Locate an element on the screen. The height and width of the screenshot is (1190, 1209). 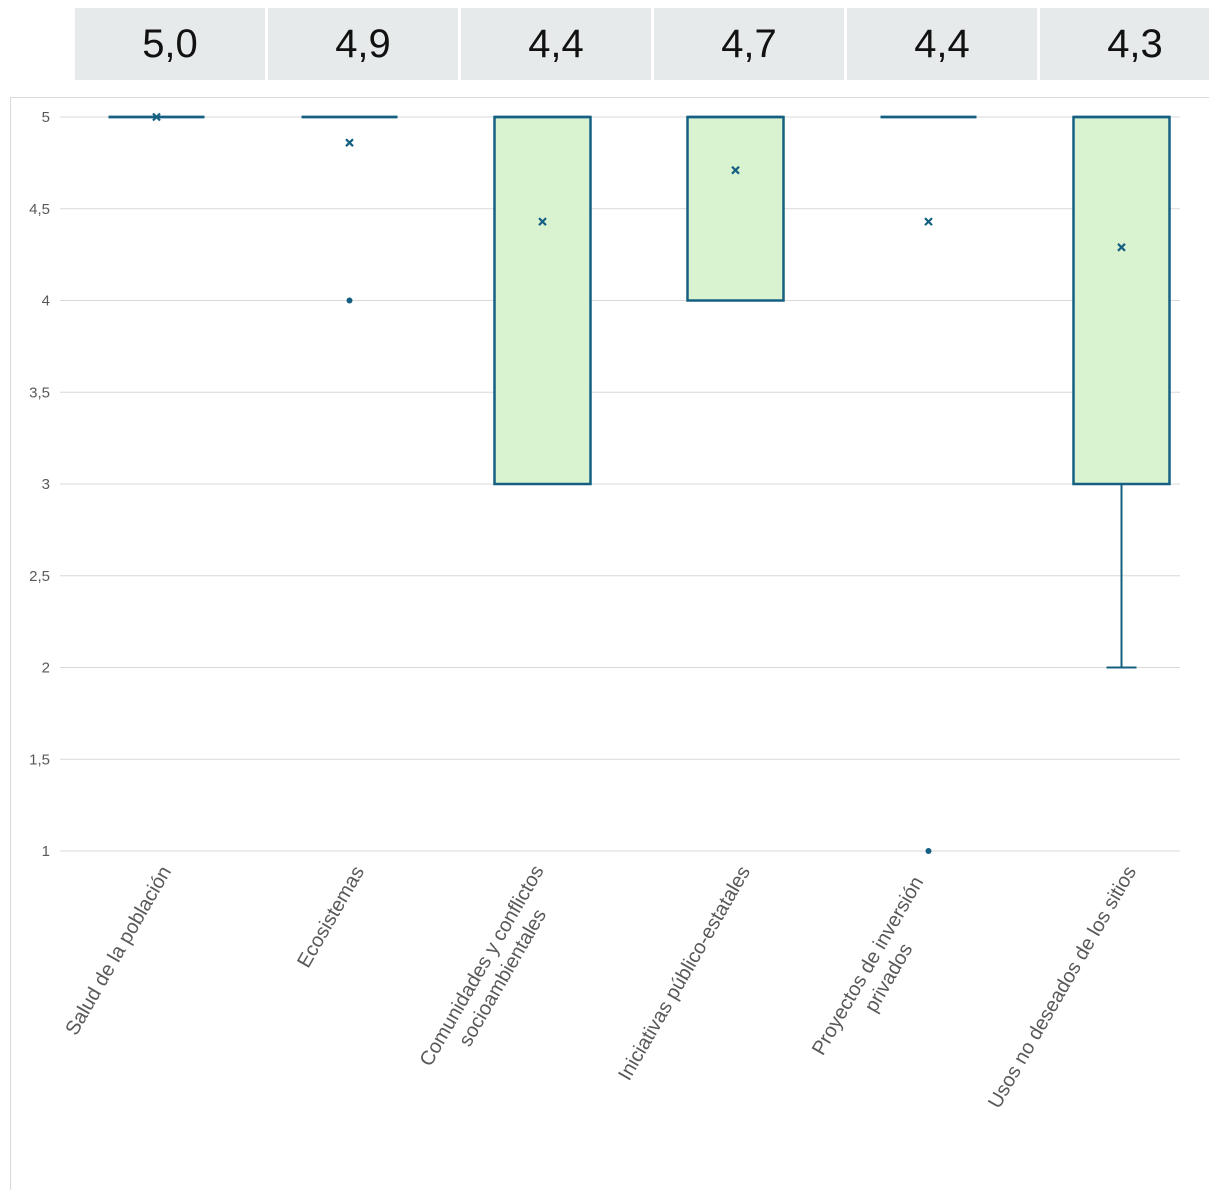
y-tick-label: 2 is located at coordinates (46, 668).